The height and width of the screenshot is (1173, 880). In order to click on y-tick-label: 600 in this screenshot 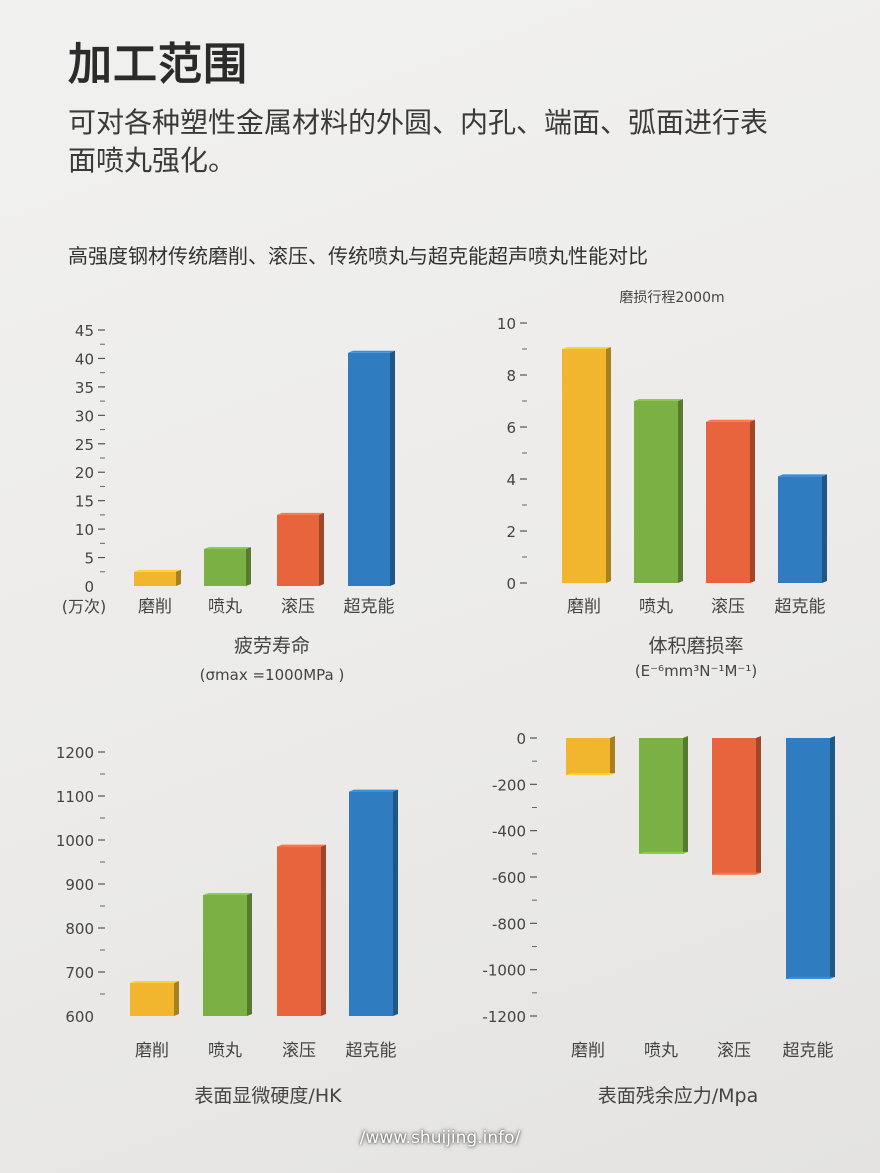, I will do `click(79, 1017)`.